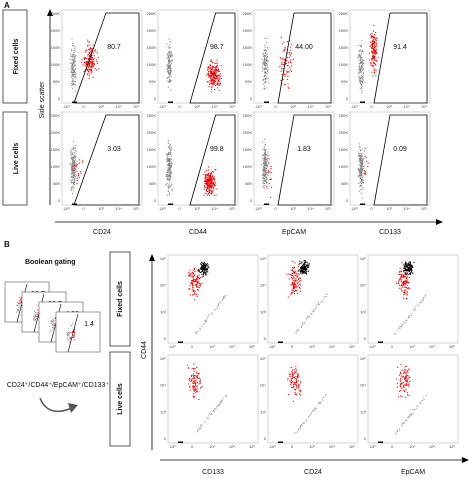 This screenshot has width=474, height=481. I want to click on y-tick-label: 0, so click(59, 200).